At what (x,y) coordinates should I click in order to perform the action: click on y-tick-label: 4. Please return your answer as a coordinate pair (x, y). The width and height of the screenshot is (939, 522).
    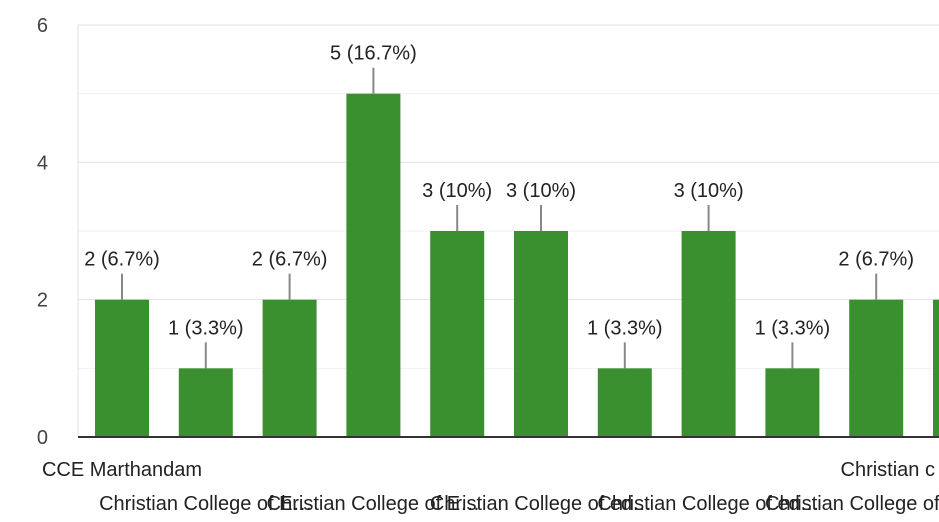
    Looking at the image, I should click on (42, 163).